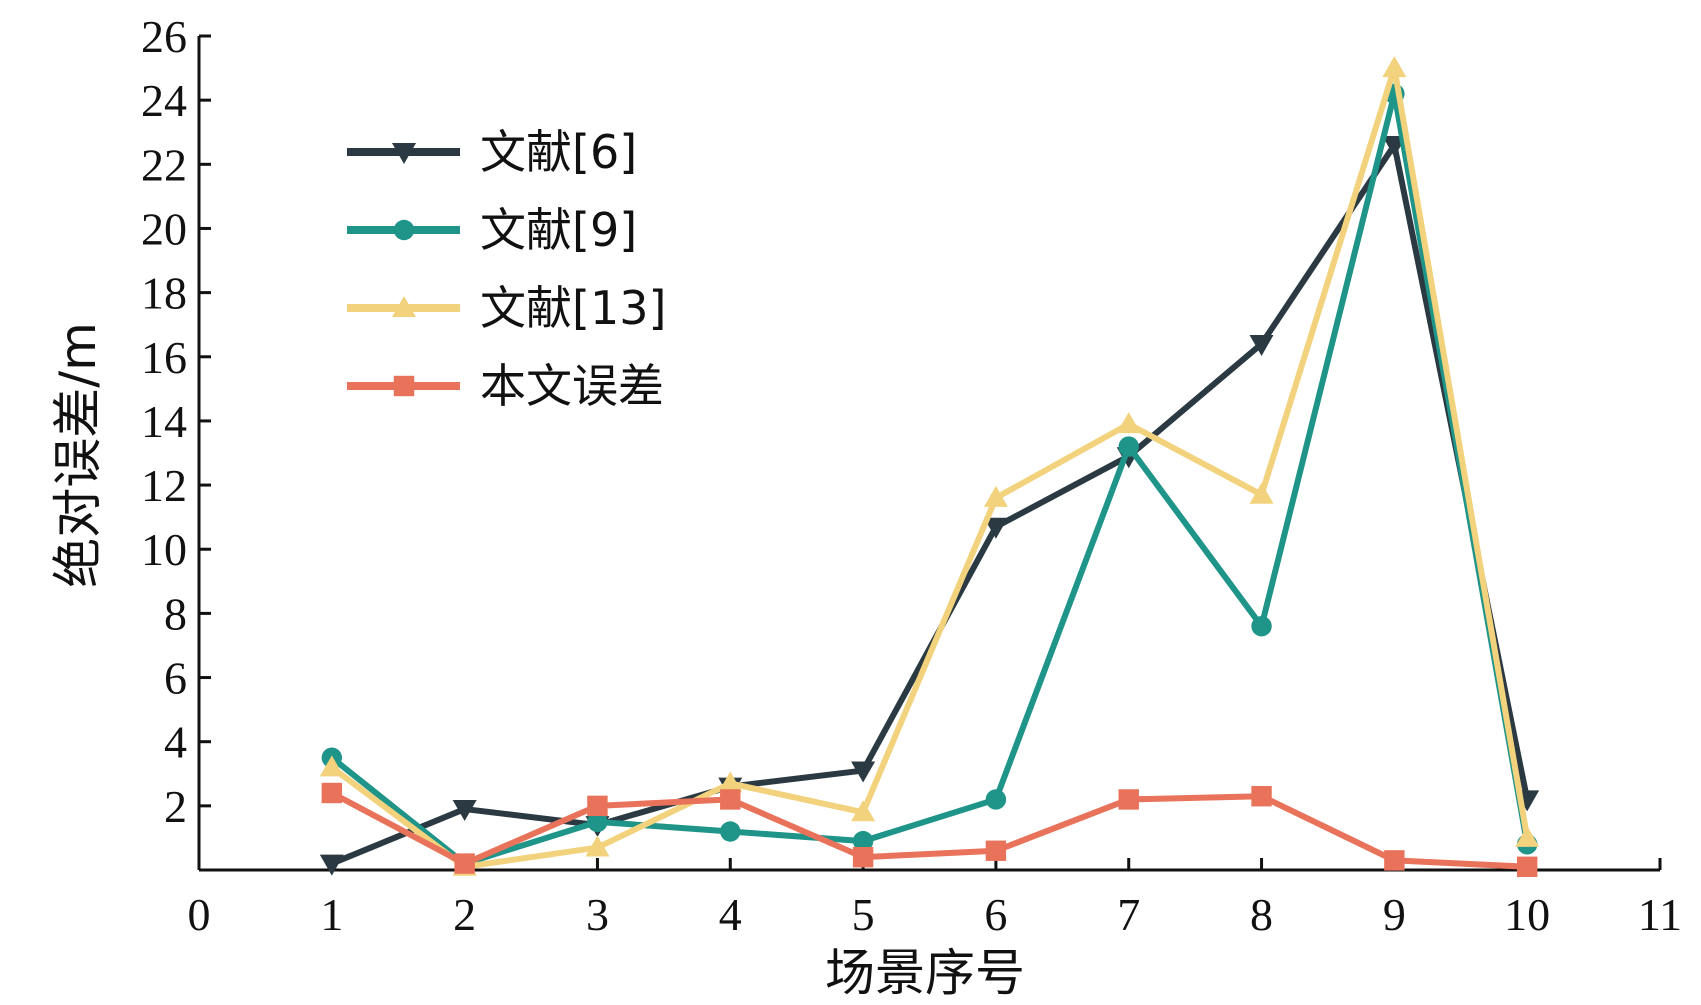 The width and height of the screenshot is (1701, 1005). Describe the element at coordinates (164, 293) in the screenshot. I see `y-tick-label: 18` at that location.